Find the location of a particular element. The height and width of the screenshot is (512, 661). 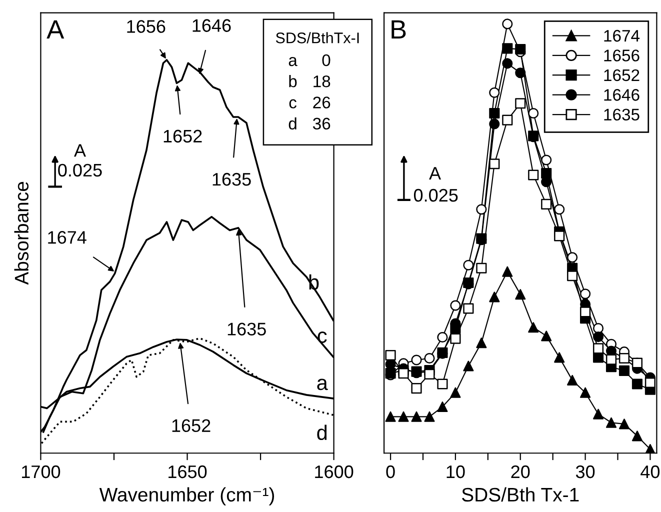

annotation: 1674 is located at coordinates (67, 237).